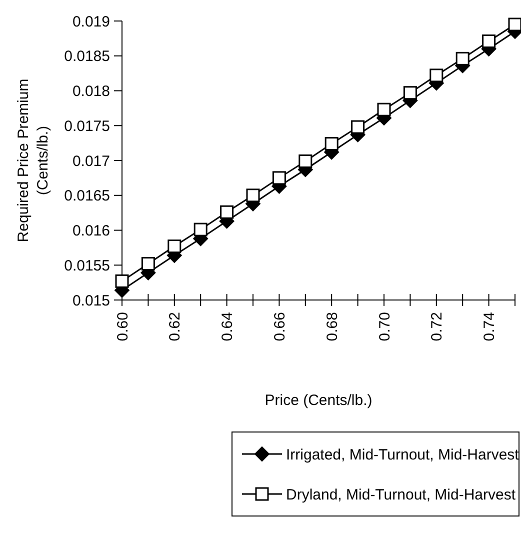 The width and height of the screenshot is (521, 546). What do you see at coordinates (489, 327) in the screenshot?
I see `x-tick-label: 0.74` at bounding box center [489, 327].